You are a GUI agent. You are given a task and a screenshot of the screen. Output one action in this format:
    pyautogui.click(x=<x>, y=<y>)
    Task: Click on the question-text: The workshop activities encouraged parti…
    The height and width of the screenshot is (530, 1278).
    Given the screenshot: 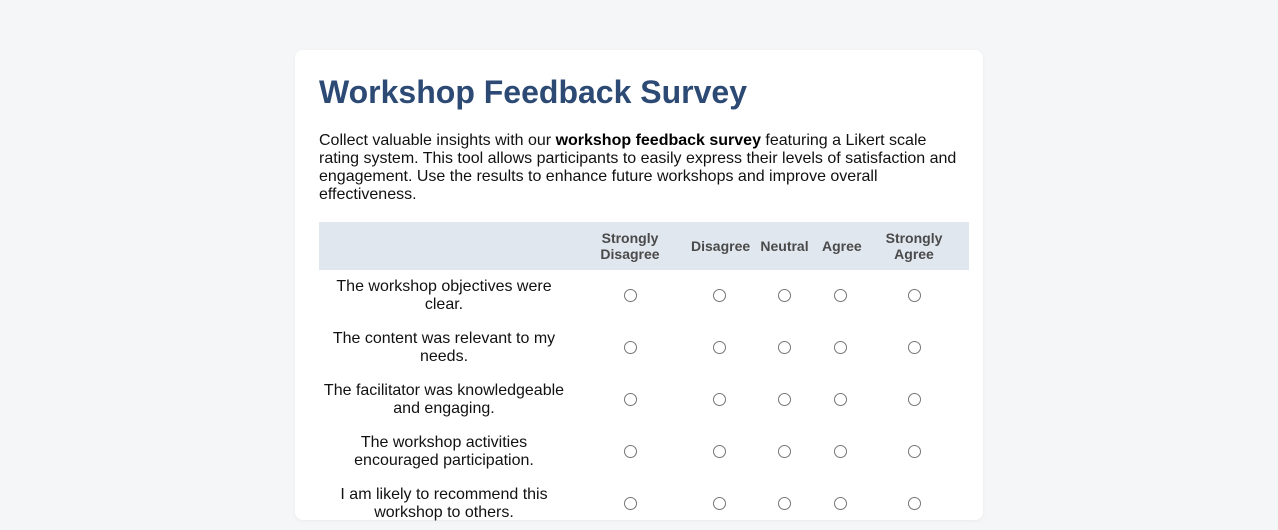 What is the action you would take?
    pyautogui.click(x=444, y=451)
    